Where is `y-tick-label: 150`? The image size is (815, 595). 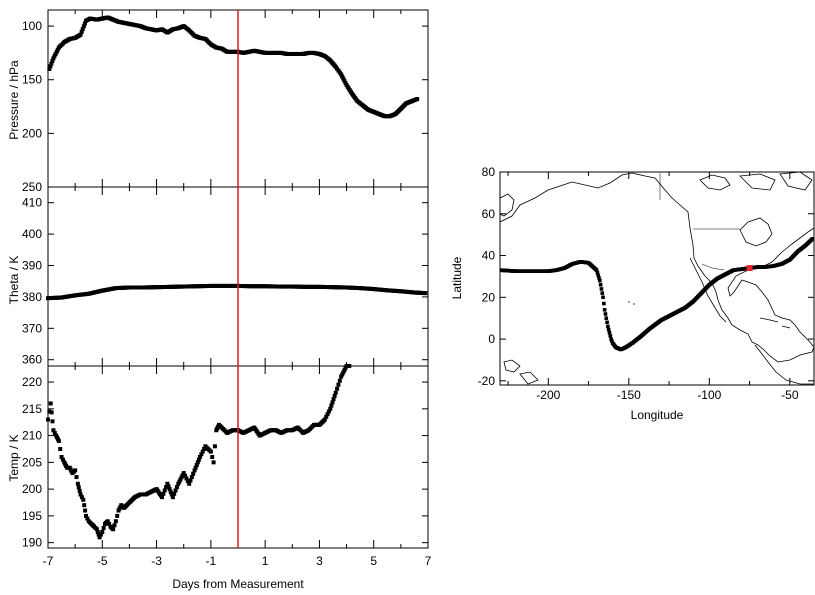 y-tick-label: 150 is located at coordinates (32, 80).